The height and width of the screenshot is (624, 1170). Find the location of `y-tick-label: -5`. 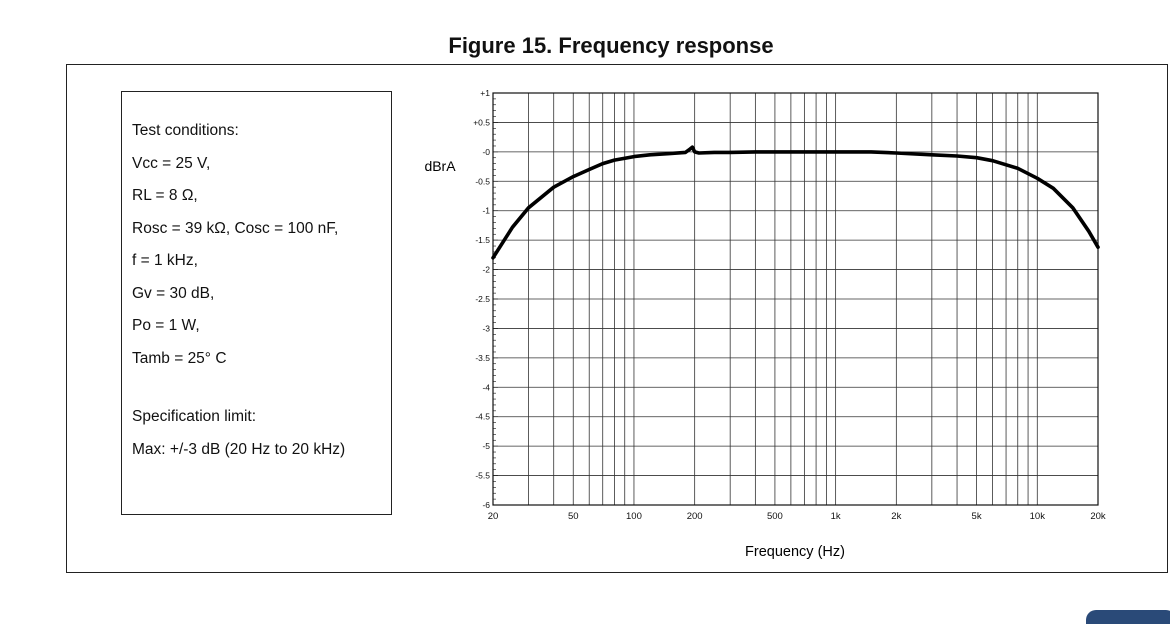

y-tick-label: -5 is located at coordinates (486, 446).